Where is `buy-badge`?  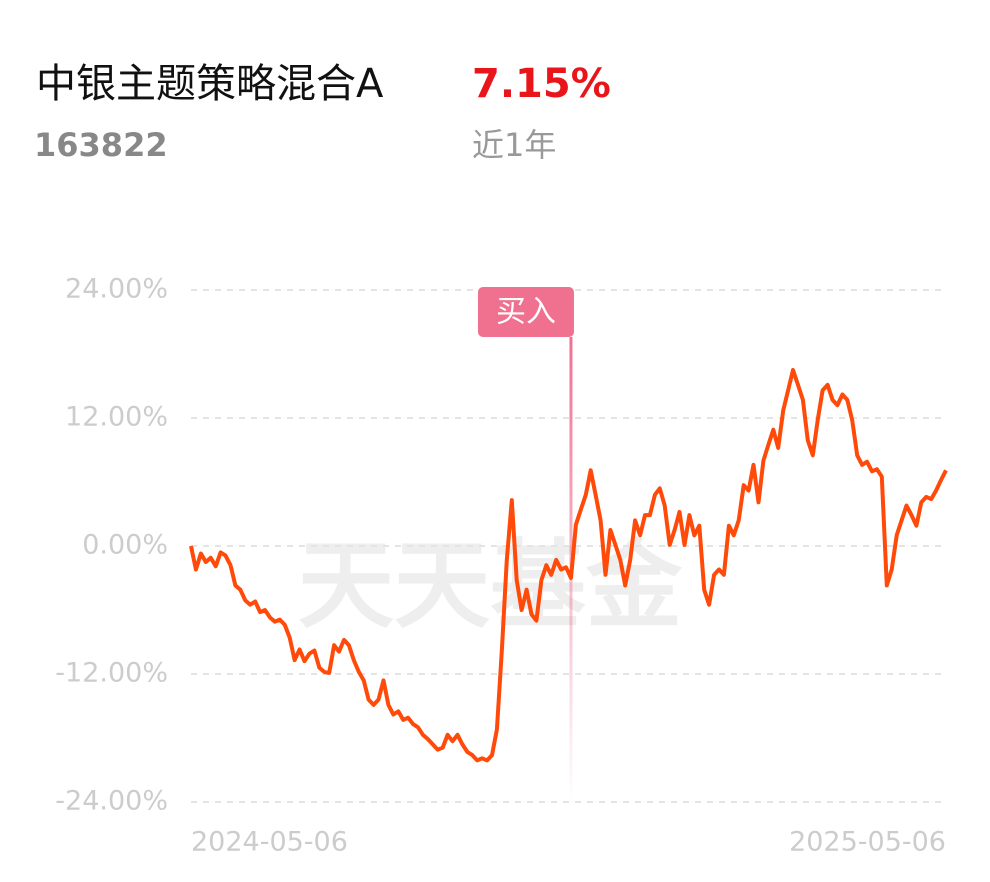
buy-badge is located at coordinates (525, 312).